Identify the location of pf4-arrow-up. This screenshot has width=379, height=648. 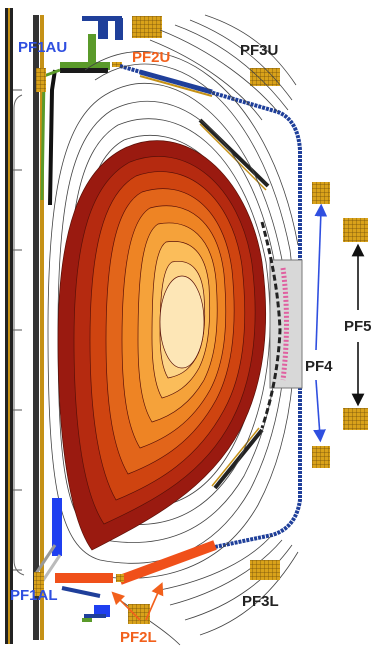
(321, 277).